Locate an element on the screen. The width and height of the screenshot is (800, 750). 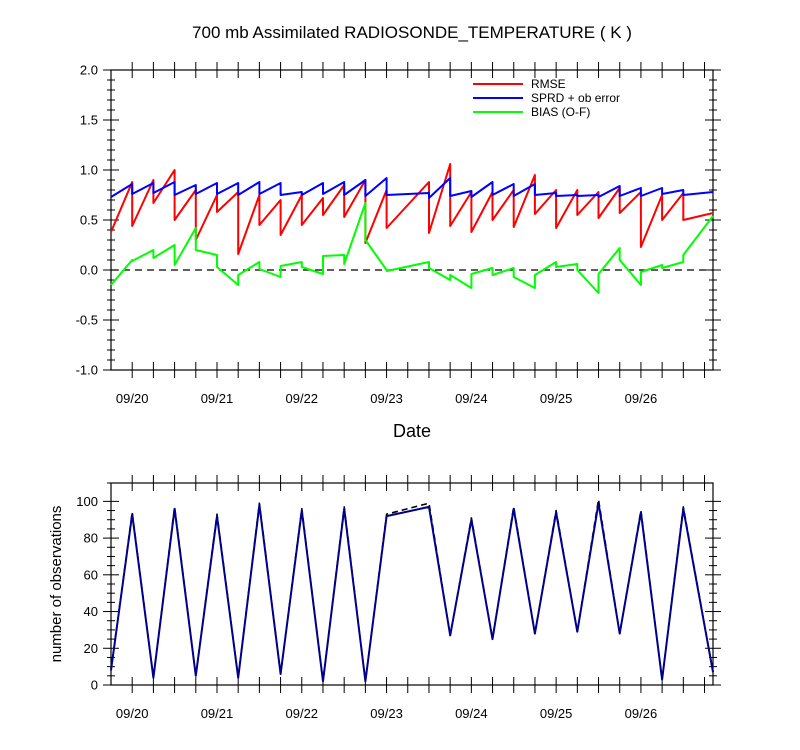
series-line-bias-o-f- is located at coordinates (412, 248).